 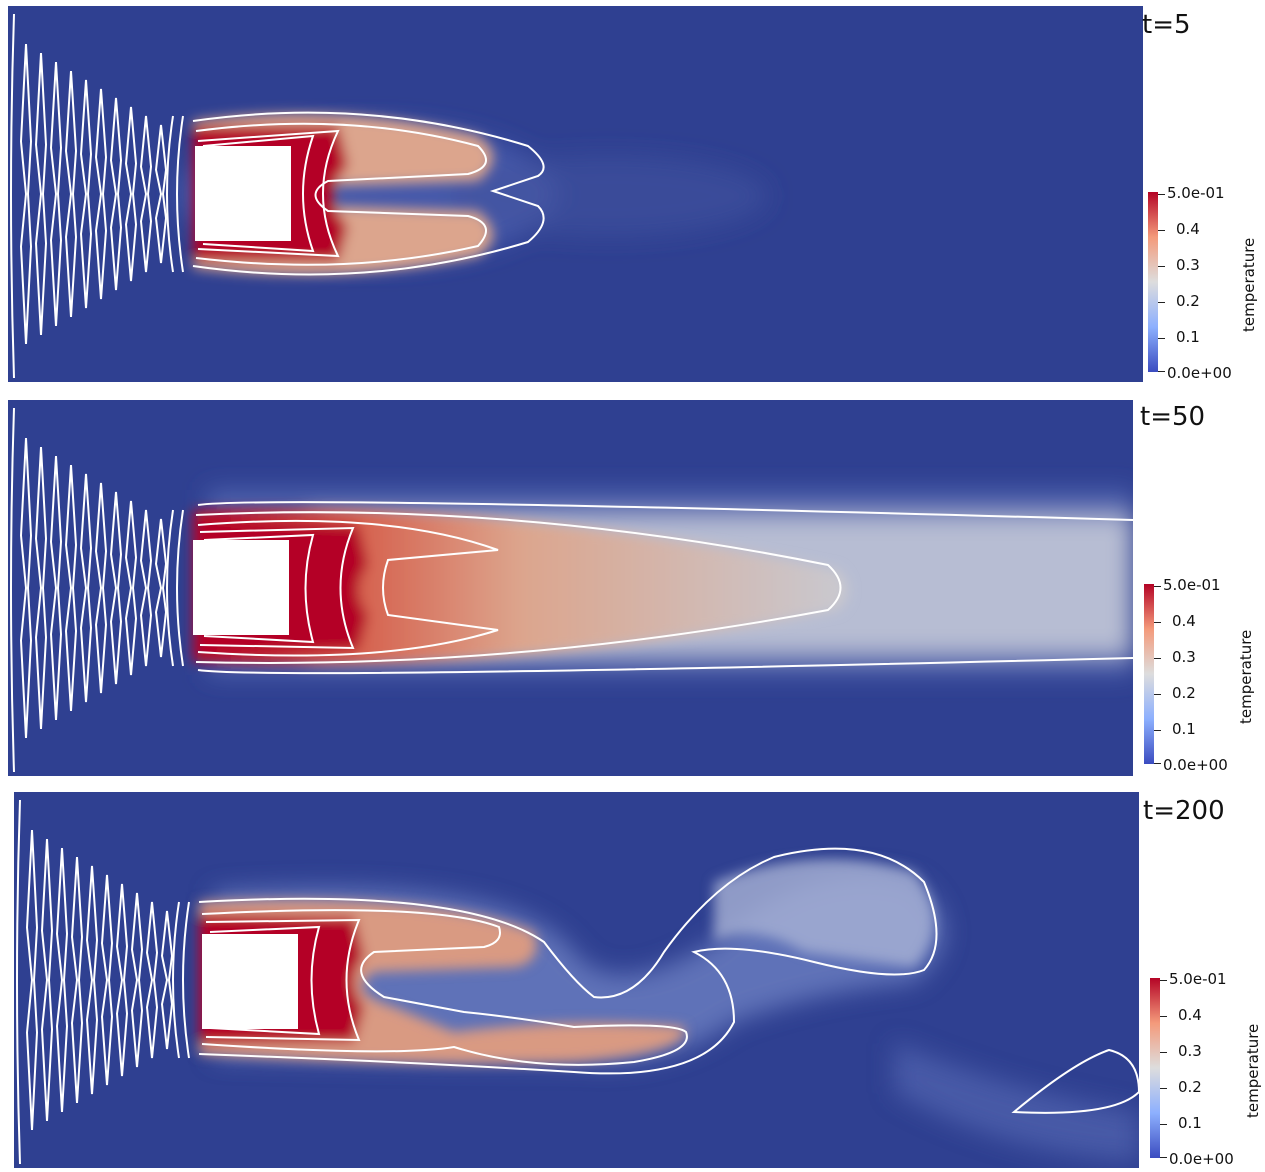 What do you see at coordinates (1184, 729) in the screenshot?
I see `colorbar-tick-t50: 0.1` at bounding box center [1184, 729].